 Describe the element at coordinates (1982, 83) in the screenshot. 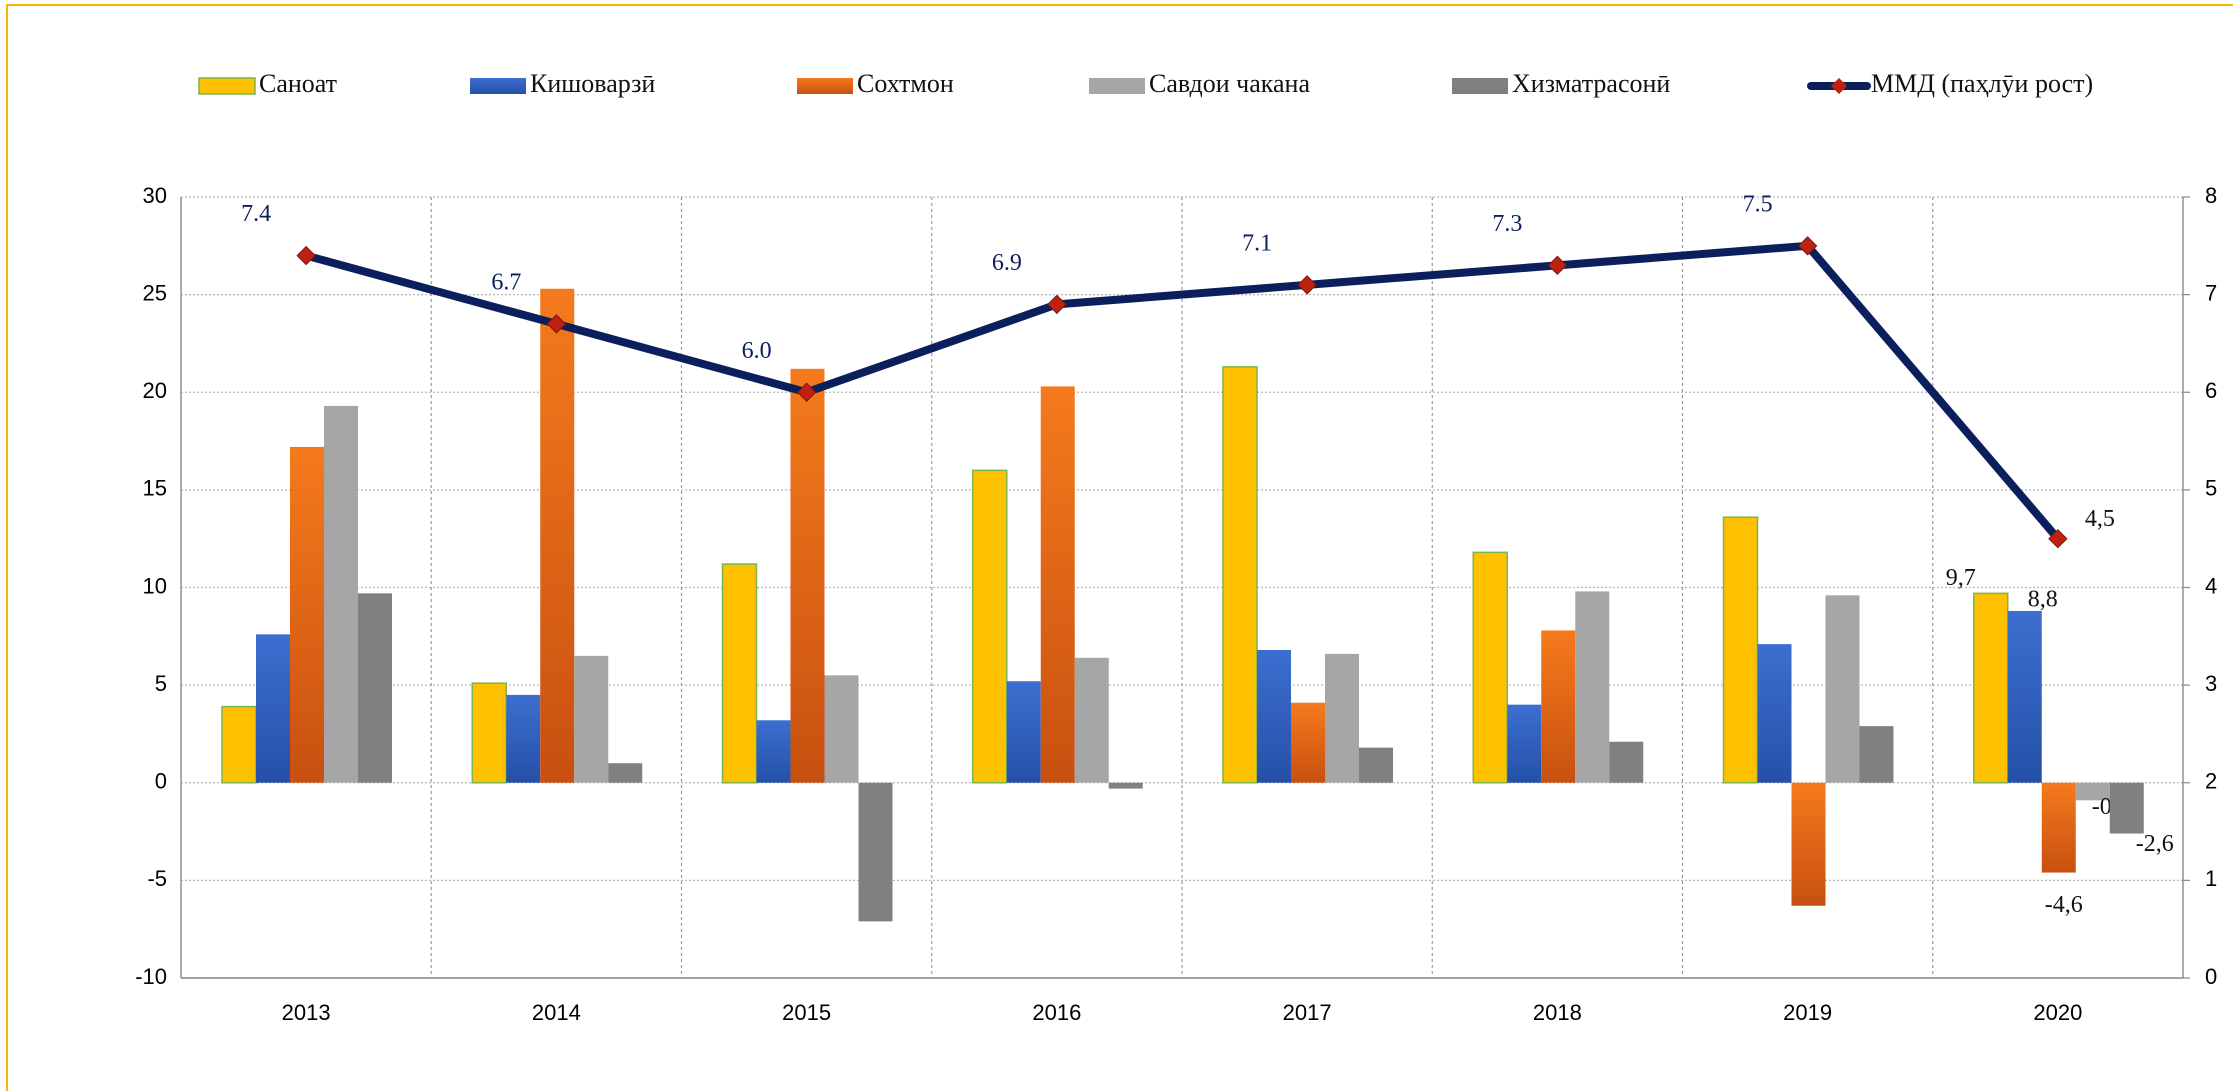

I see `legend-label: ММД (паҳлӯи рост)` at that location.